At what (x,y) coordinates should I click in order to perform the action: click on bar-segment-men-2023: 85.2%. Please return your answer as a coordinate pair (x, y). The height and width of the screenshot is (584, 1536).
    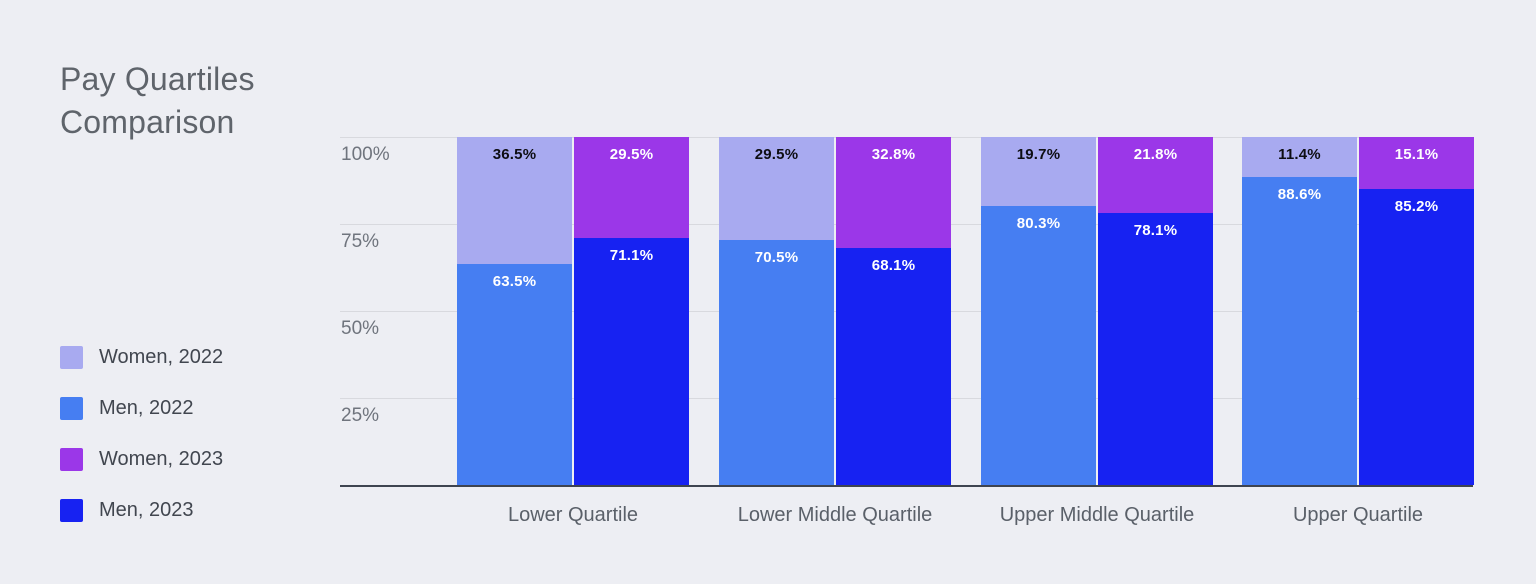
    Looking at the image, I should click on (1416, 336).